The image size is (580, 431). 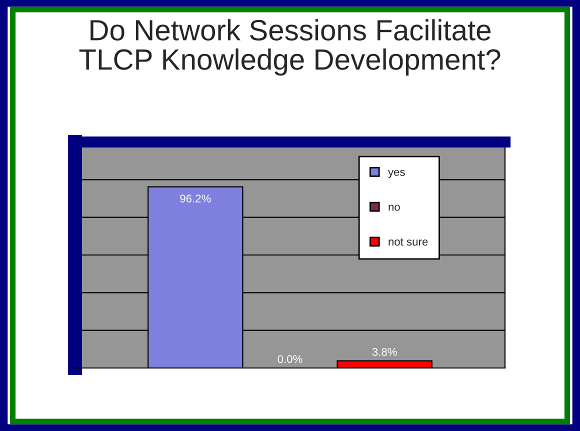 What do you see at coordinates (289, 47) in the screenshot?
I see `chart-title: Do Network Sessions Facilitate TLCP Knowledge Development?` at bounding box center [289, 47].